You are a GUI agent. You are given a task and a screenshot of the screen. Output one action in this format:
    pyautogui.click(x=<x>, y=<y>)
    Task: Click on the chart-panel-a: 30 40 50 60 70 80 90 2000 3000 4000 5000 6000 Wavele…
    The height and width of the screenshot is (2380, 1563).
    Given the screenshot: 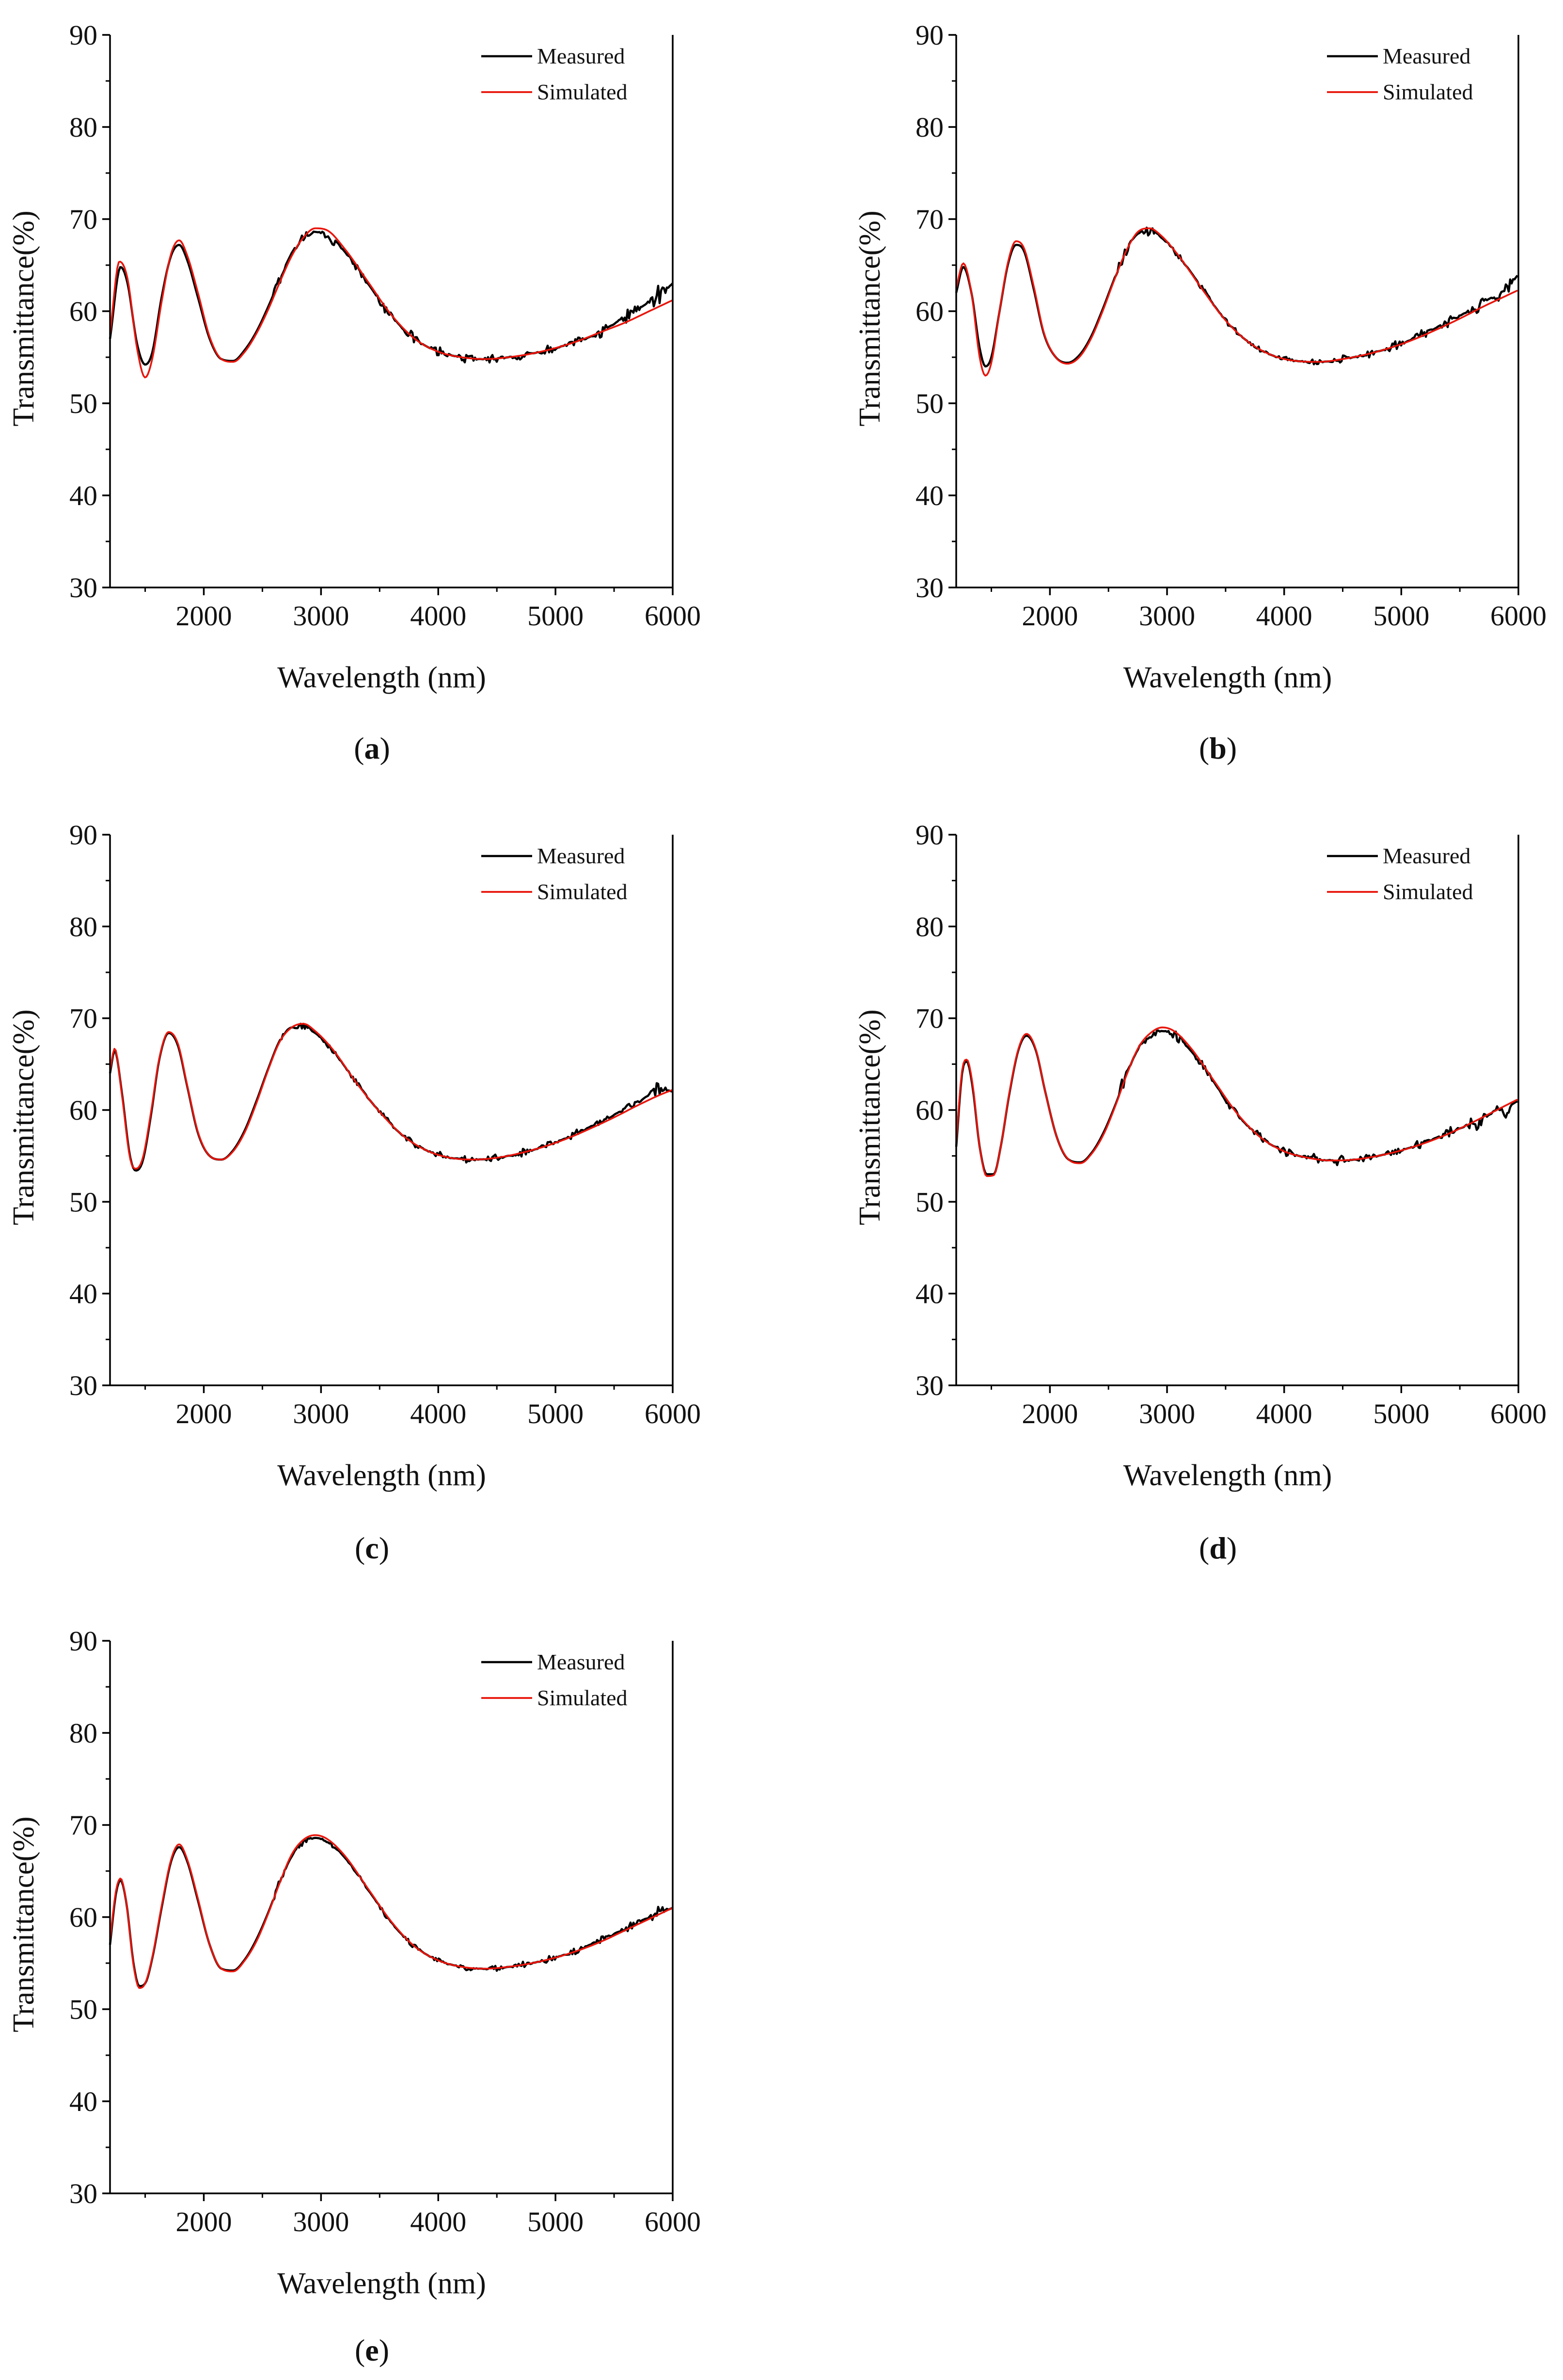 What is the action you would take?
    pyautogui.click(x=354, y=392)
    